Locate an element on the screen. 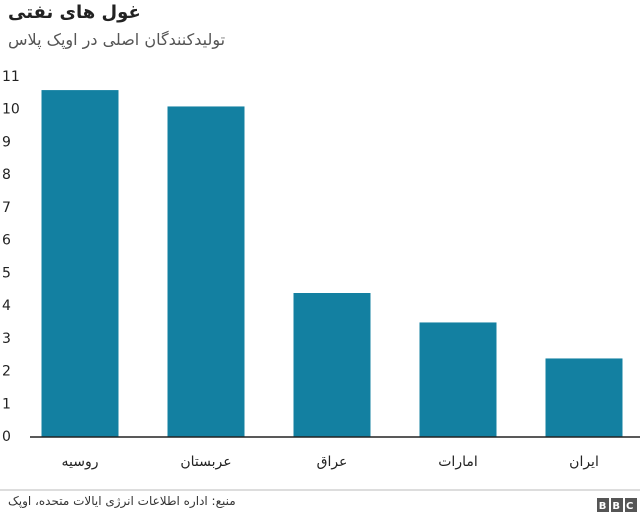 Image resolution: width=640 pixels, height=518 pixels. y-tick-label: 11 is located at coordinates (11, 77).